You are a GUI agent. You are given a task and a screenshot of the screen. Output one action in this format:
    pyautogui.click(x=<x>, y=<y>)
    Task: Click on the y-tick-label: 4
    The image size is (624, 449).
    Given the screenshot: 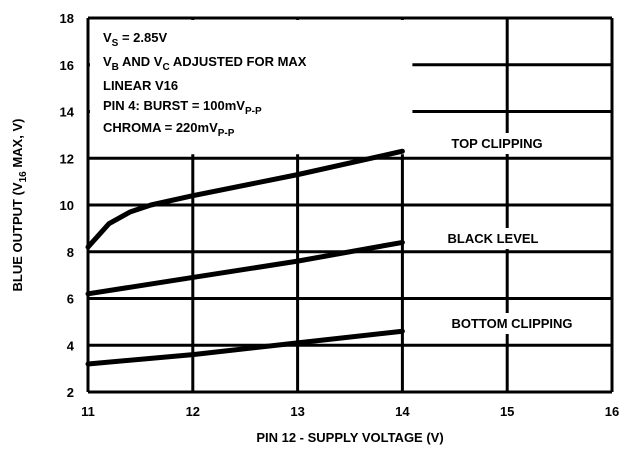 What is the action you would take?
    pyautogui.click(x=71, y=345)
    